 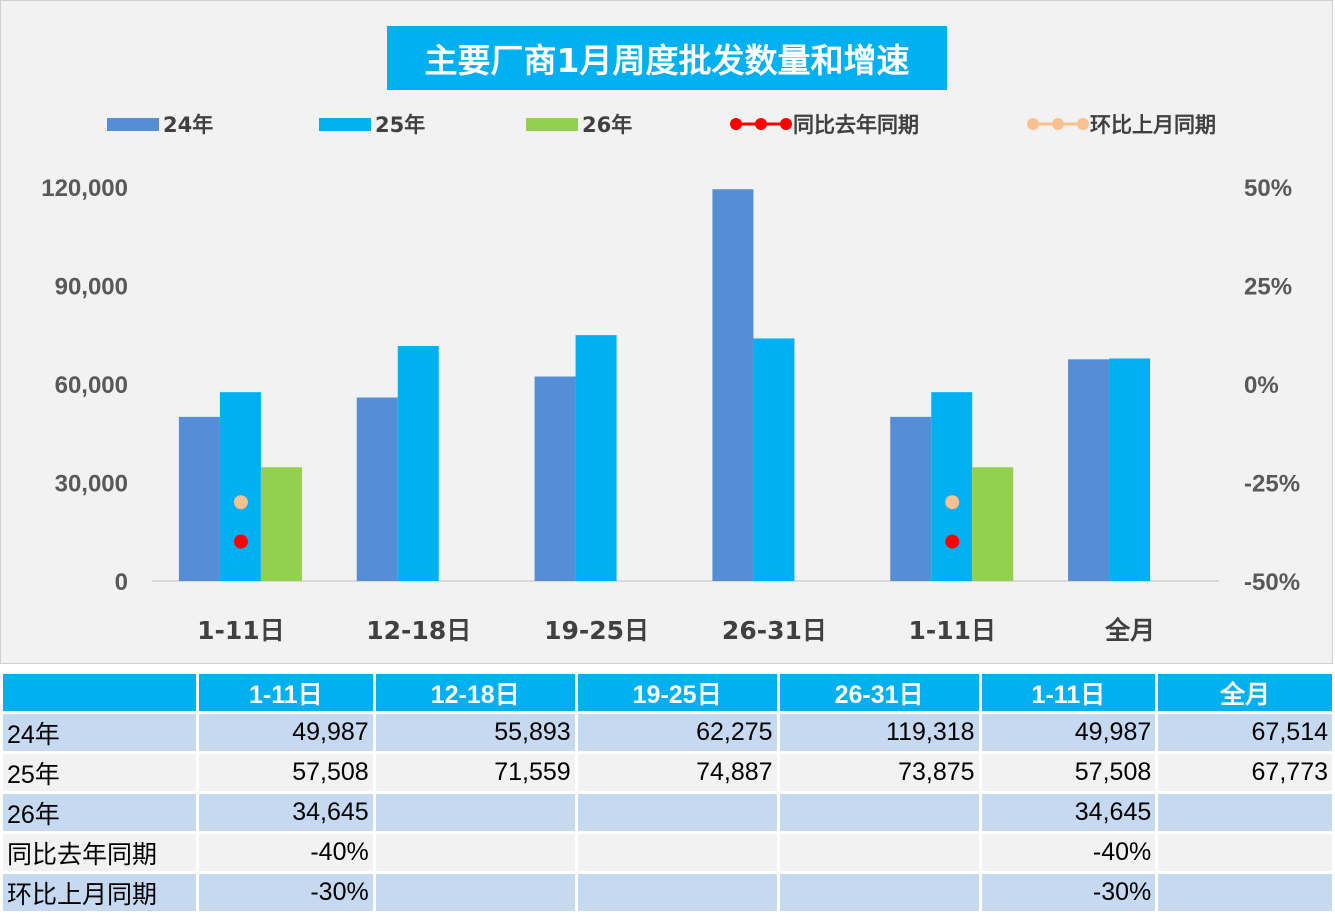 What do you see at coordinates (160, 124) in the screenshot?
I see `legend-24: 24年` at bounding box center [160, 124].